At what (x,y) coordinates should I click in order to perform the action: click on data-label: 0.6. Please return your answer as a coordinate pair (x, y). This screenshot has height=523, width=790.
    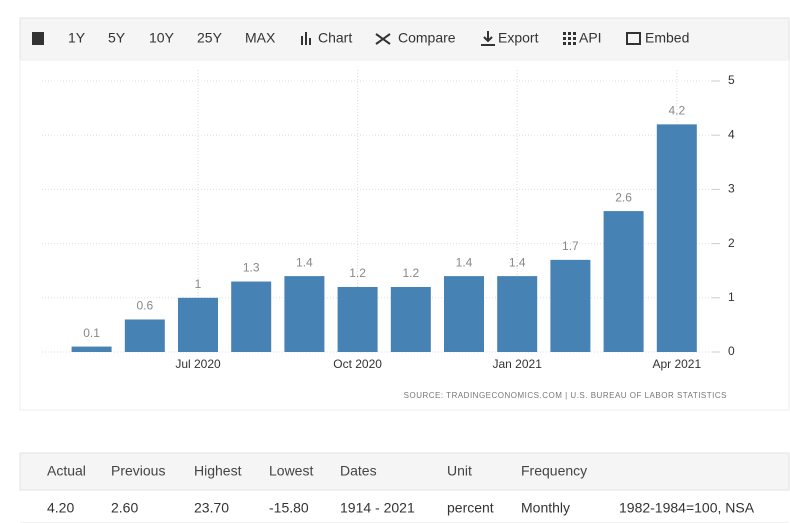
    Looking at the image, I should click on (144, 306).